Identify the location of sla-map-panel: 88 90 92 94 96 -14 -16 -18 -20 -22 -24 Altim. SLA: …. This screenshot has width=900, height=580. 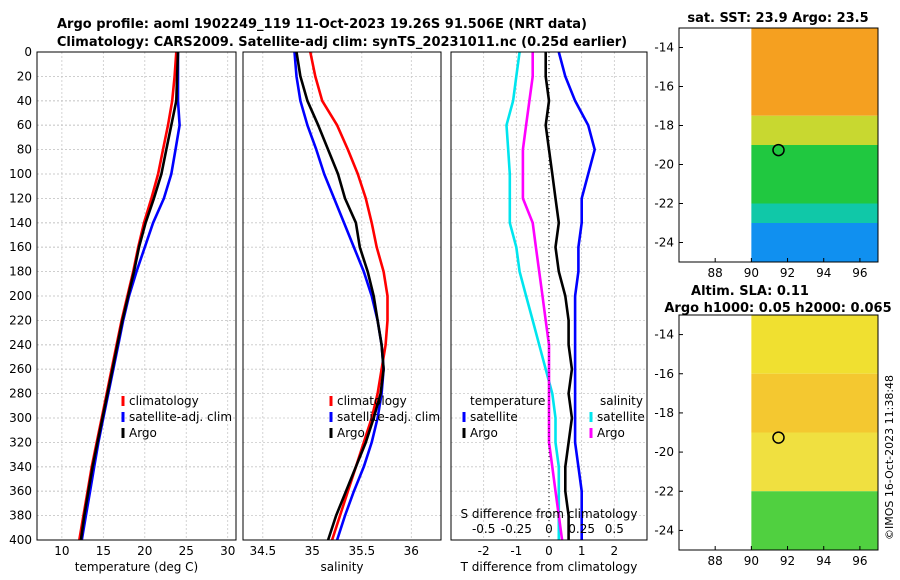
(772, 426).